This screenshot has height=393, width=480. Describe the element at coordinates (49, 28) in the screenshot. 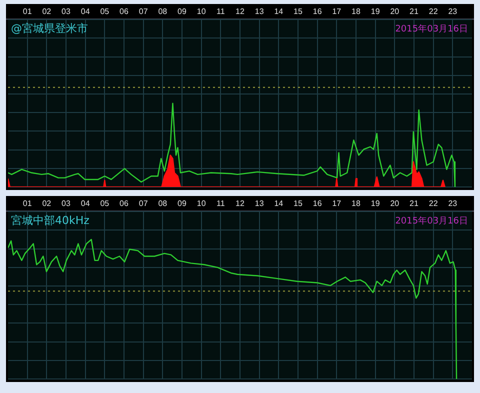

I see `chart-title: @宮城県登米市` at that location.